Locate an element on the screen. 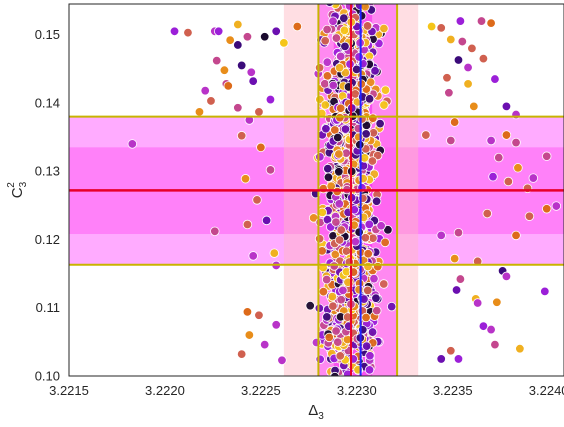 The image size is (564, 427). y-axis-label: C32 is located at coordinates (17, 189).